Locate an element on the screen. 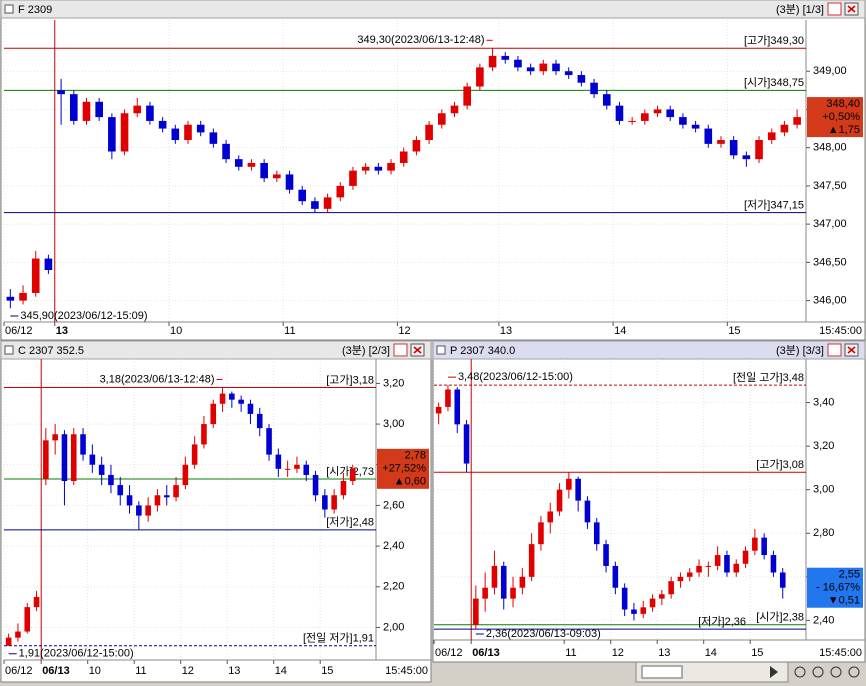  annotation: 3,48(2023/06/12-15:00) is located at coordinates (515, 377).